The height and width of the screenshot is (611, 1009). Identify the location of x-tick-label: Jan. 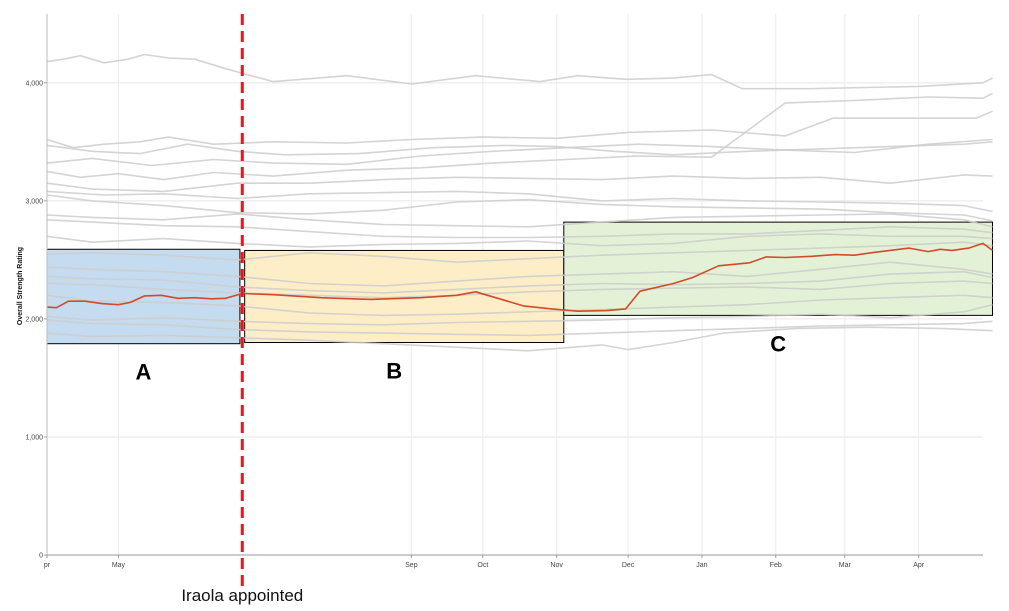
(701, 565).